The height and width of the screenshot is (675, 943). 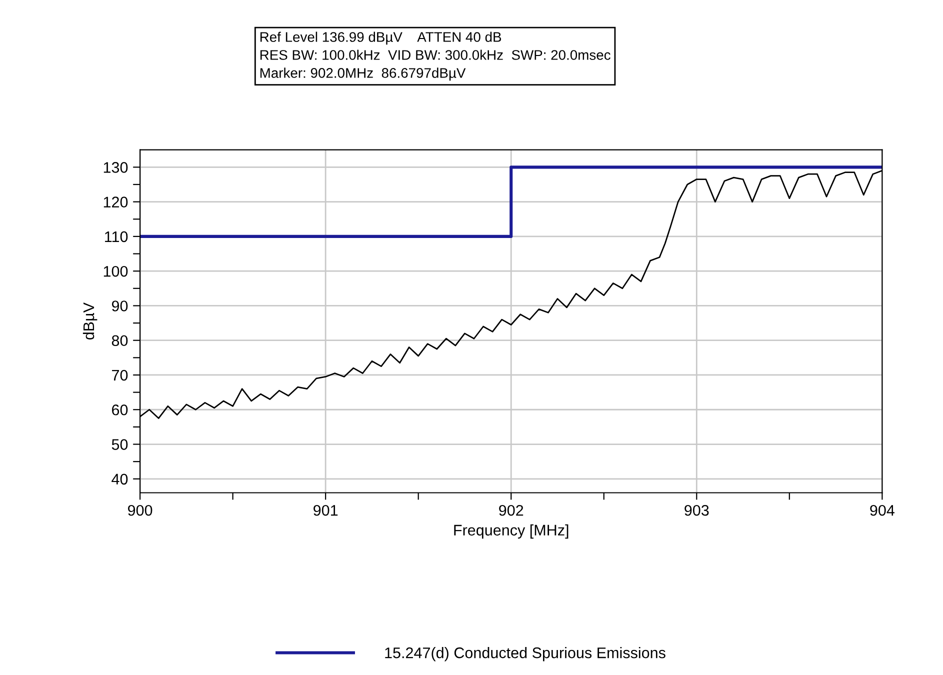 I want to click on text: RES BW: 100.0kHz VID BW: 300.0kHz SWP: 20.0msec, so click(x=435, y=55).